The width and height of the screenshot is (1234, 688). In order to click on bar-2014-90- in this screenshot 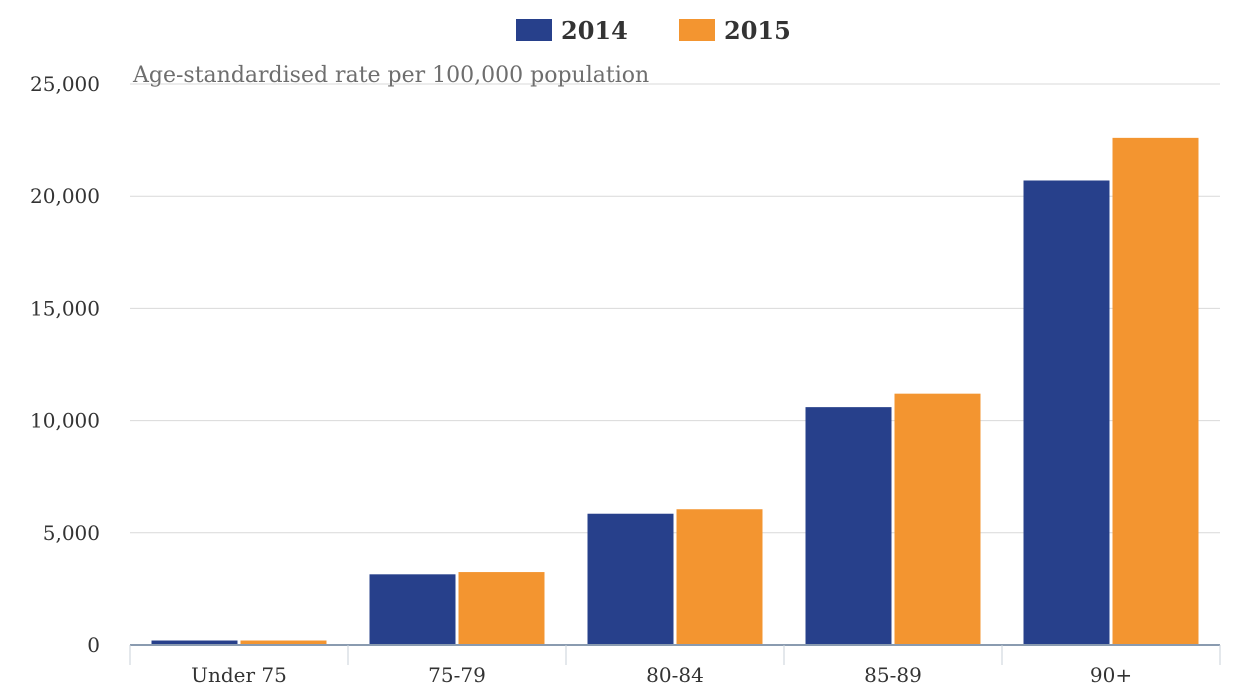, I will do `click(1066, 412)`.